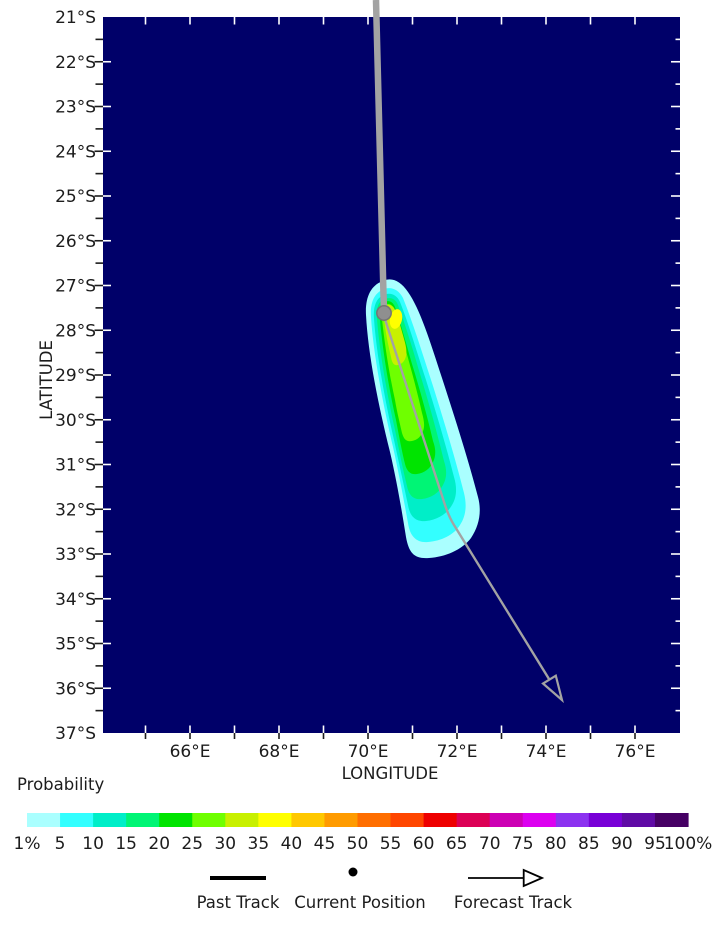 This screenshot has width=720, height=943. Describe the element at coordinates (75, 242) in the screenshot. I see `lat-tick-label: 26°S` at that location.